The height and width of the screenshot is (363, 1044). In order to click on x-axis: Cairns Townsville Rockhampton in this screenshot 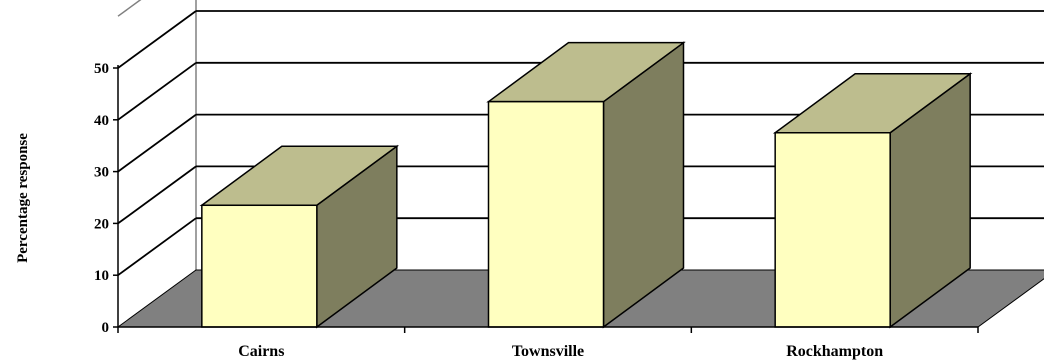, I will do `click(548, 343)`.